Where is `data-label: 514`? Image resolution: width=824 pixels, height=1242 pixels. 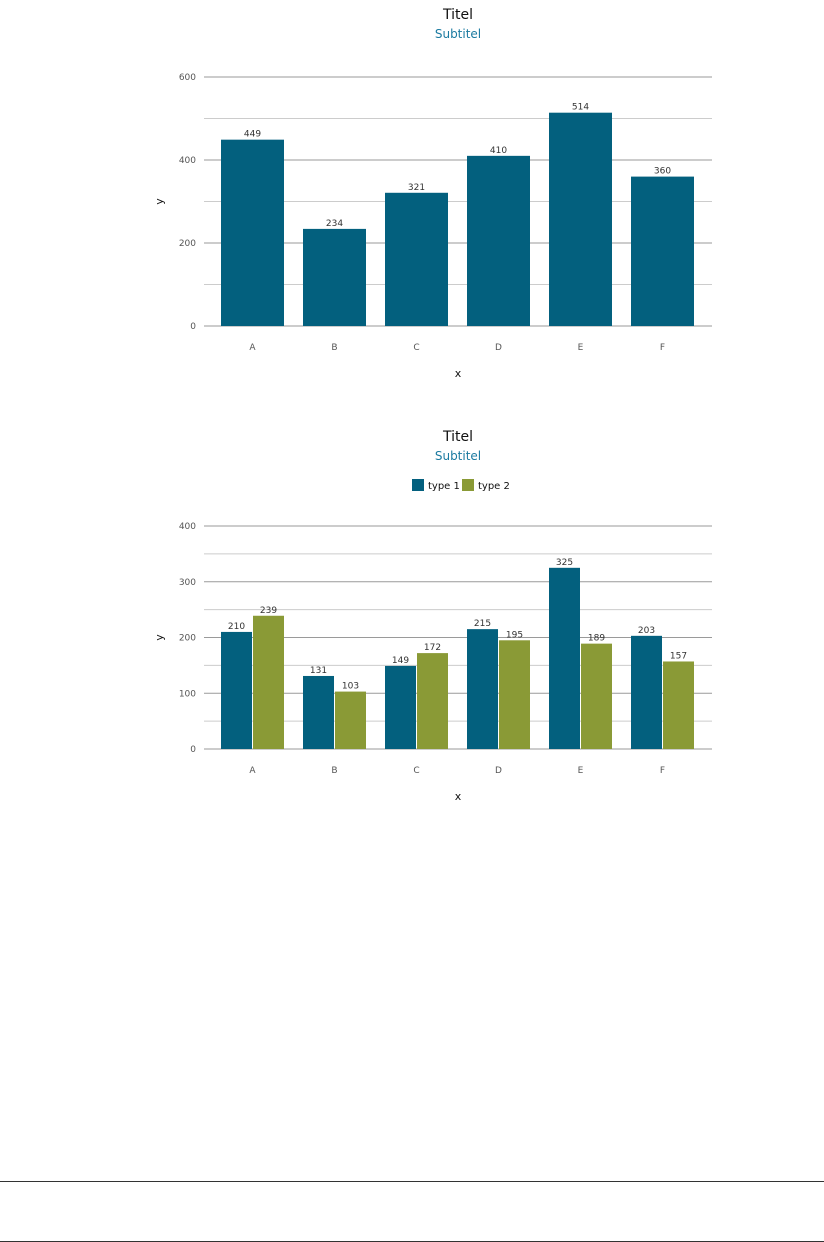
data-label: 514 is located at coordinates (580, 108).